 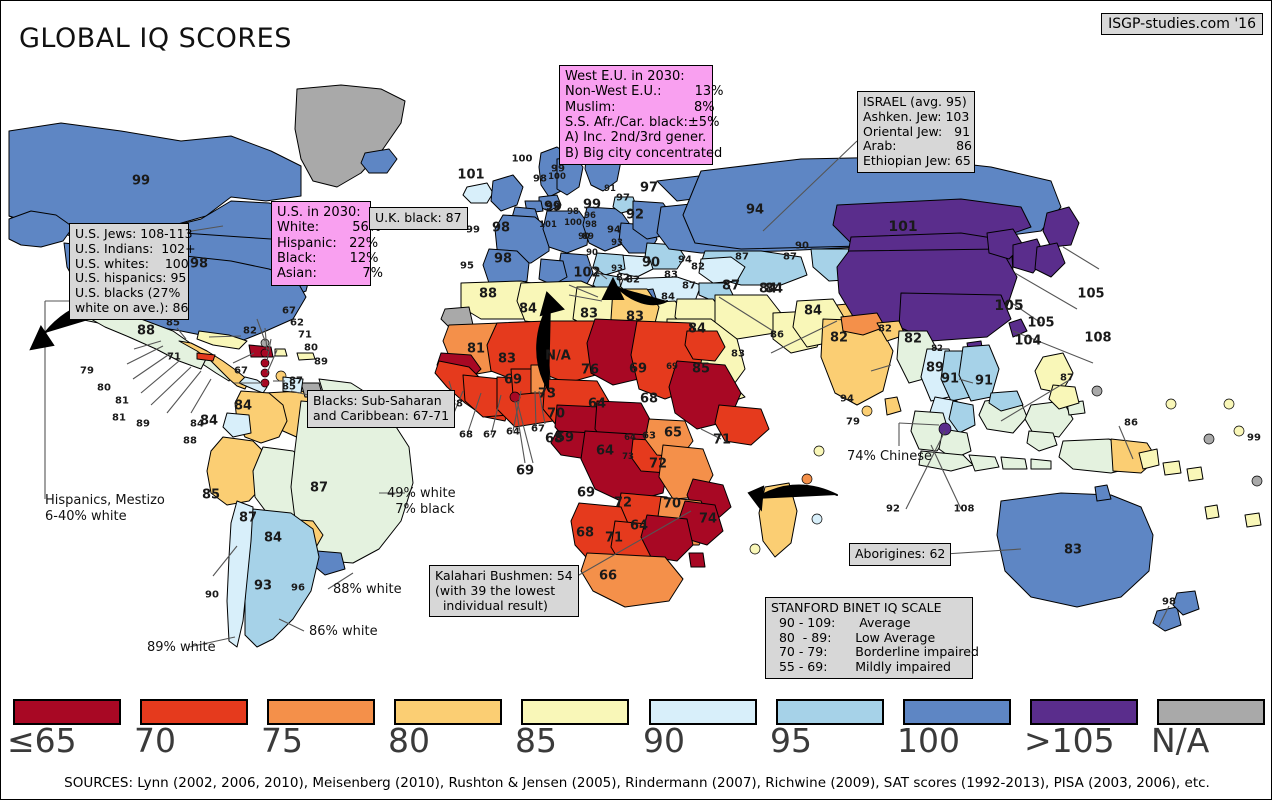 I want to click on legend-label-5: 90, so click(x=664, y=740).